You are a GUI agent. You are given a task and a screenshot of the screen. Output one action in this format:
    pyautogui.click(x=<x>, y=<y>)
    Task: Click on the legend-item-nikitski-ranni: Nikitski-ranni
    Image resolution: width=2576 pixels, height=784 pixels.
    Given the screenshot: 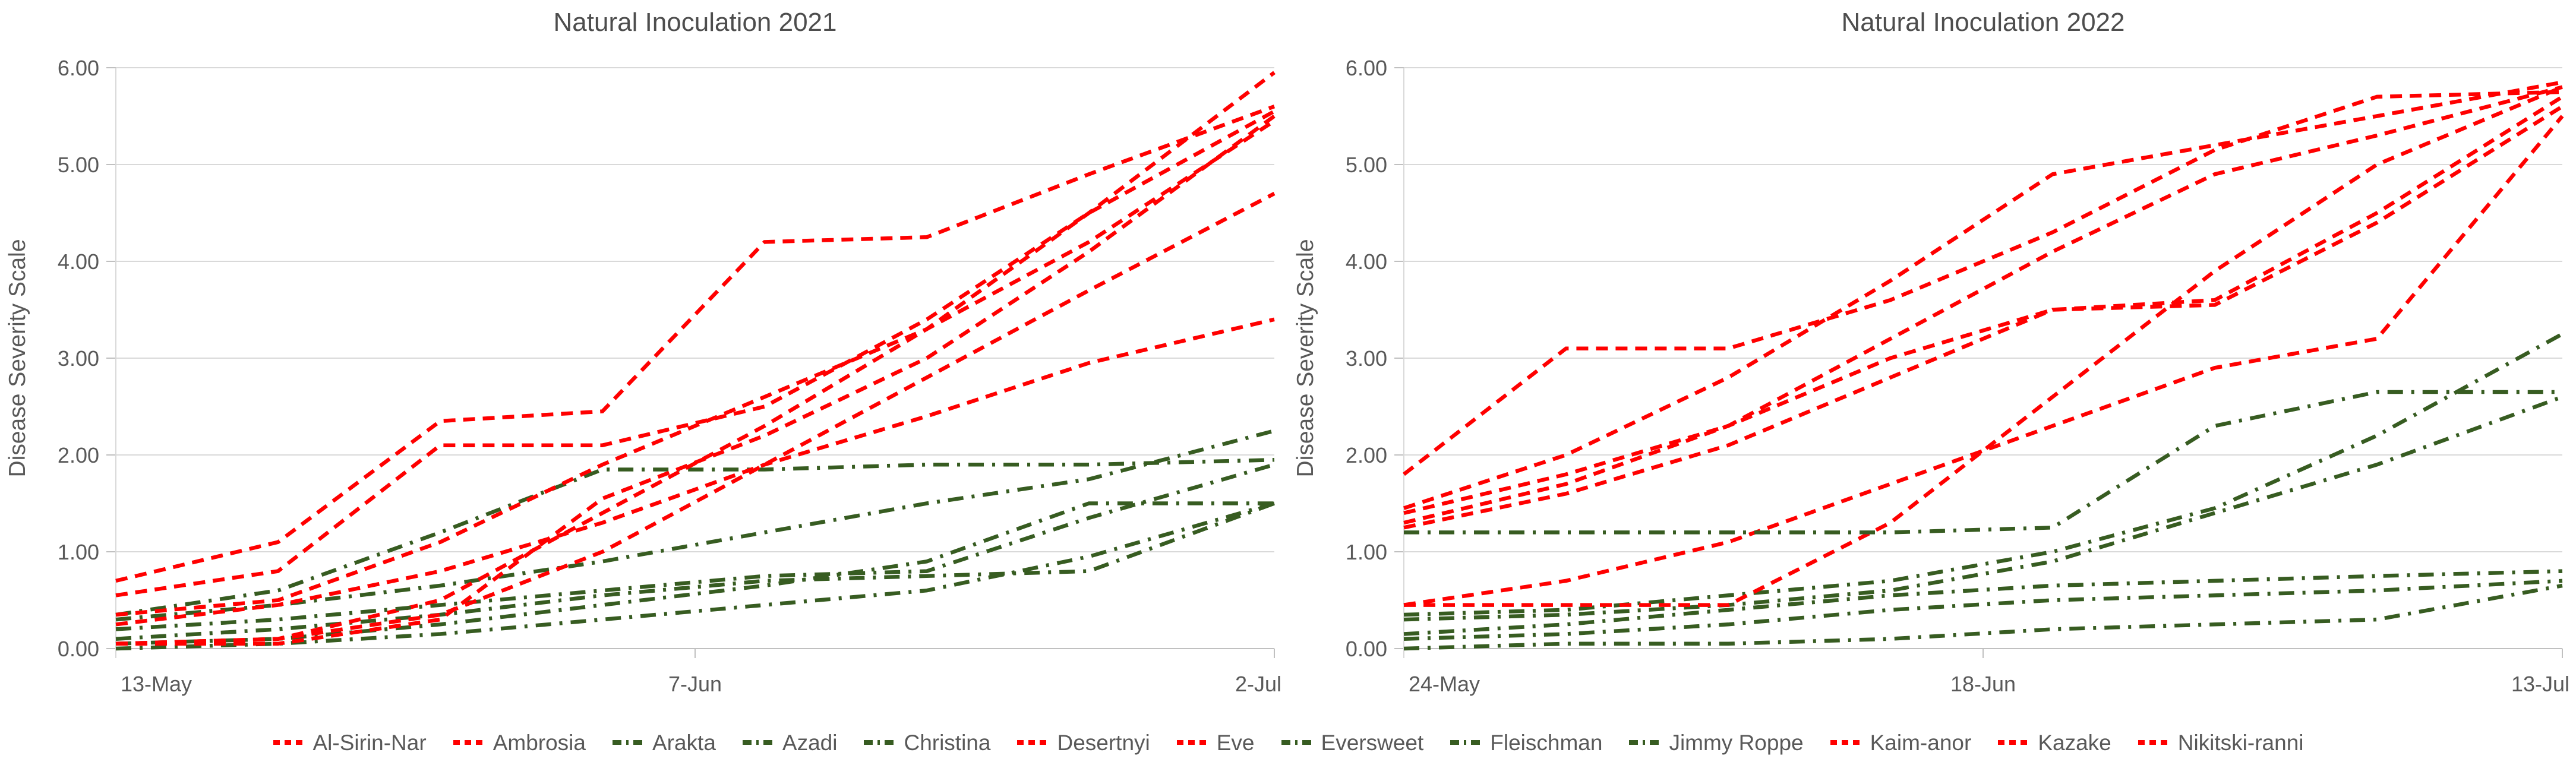 What is the action you would take?
    pyautogui.click(x=2221, y=743)
    